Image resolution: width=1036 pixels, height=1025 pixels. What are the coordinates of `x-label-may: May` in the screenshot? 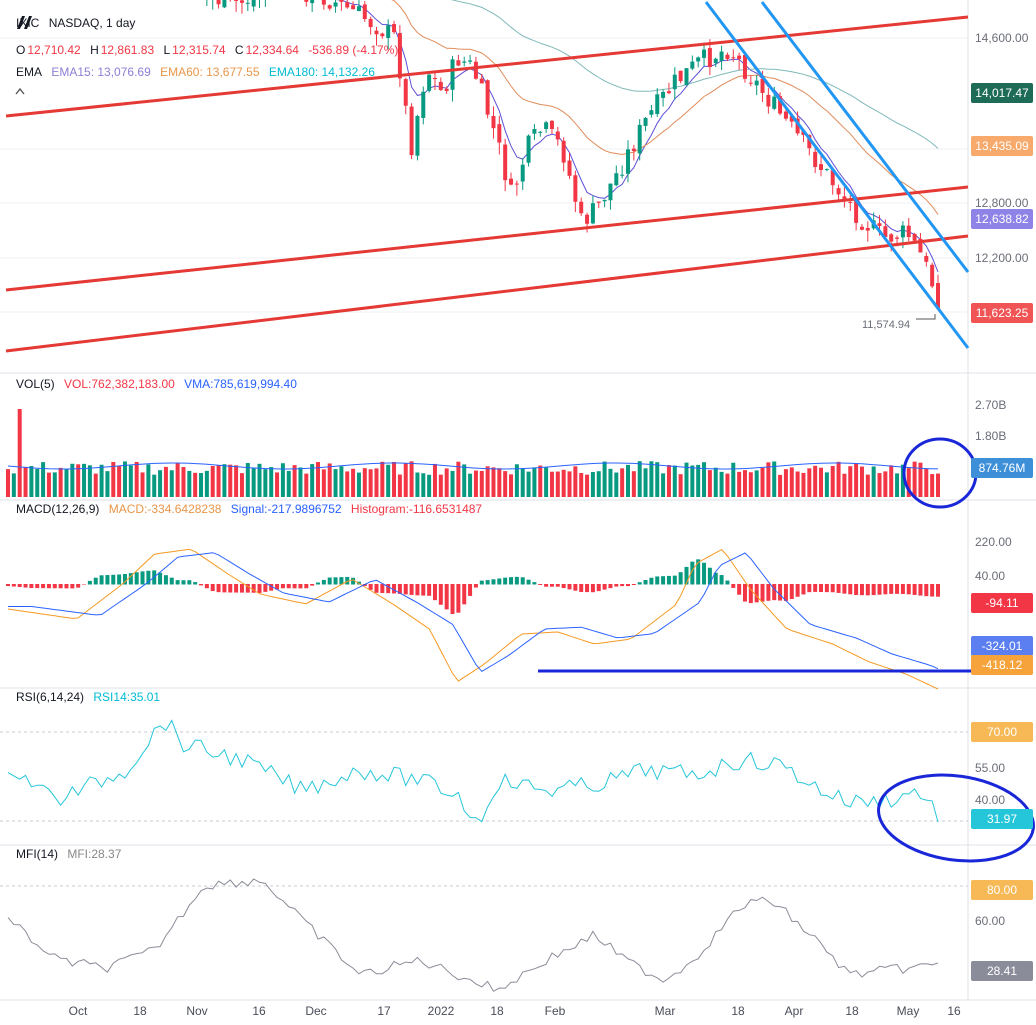 It's located at (908, 1011).